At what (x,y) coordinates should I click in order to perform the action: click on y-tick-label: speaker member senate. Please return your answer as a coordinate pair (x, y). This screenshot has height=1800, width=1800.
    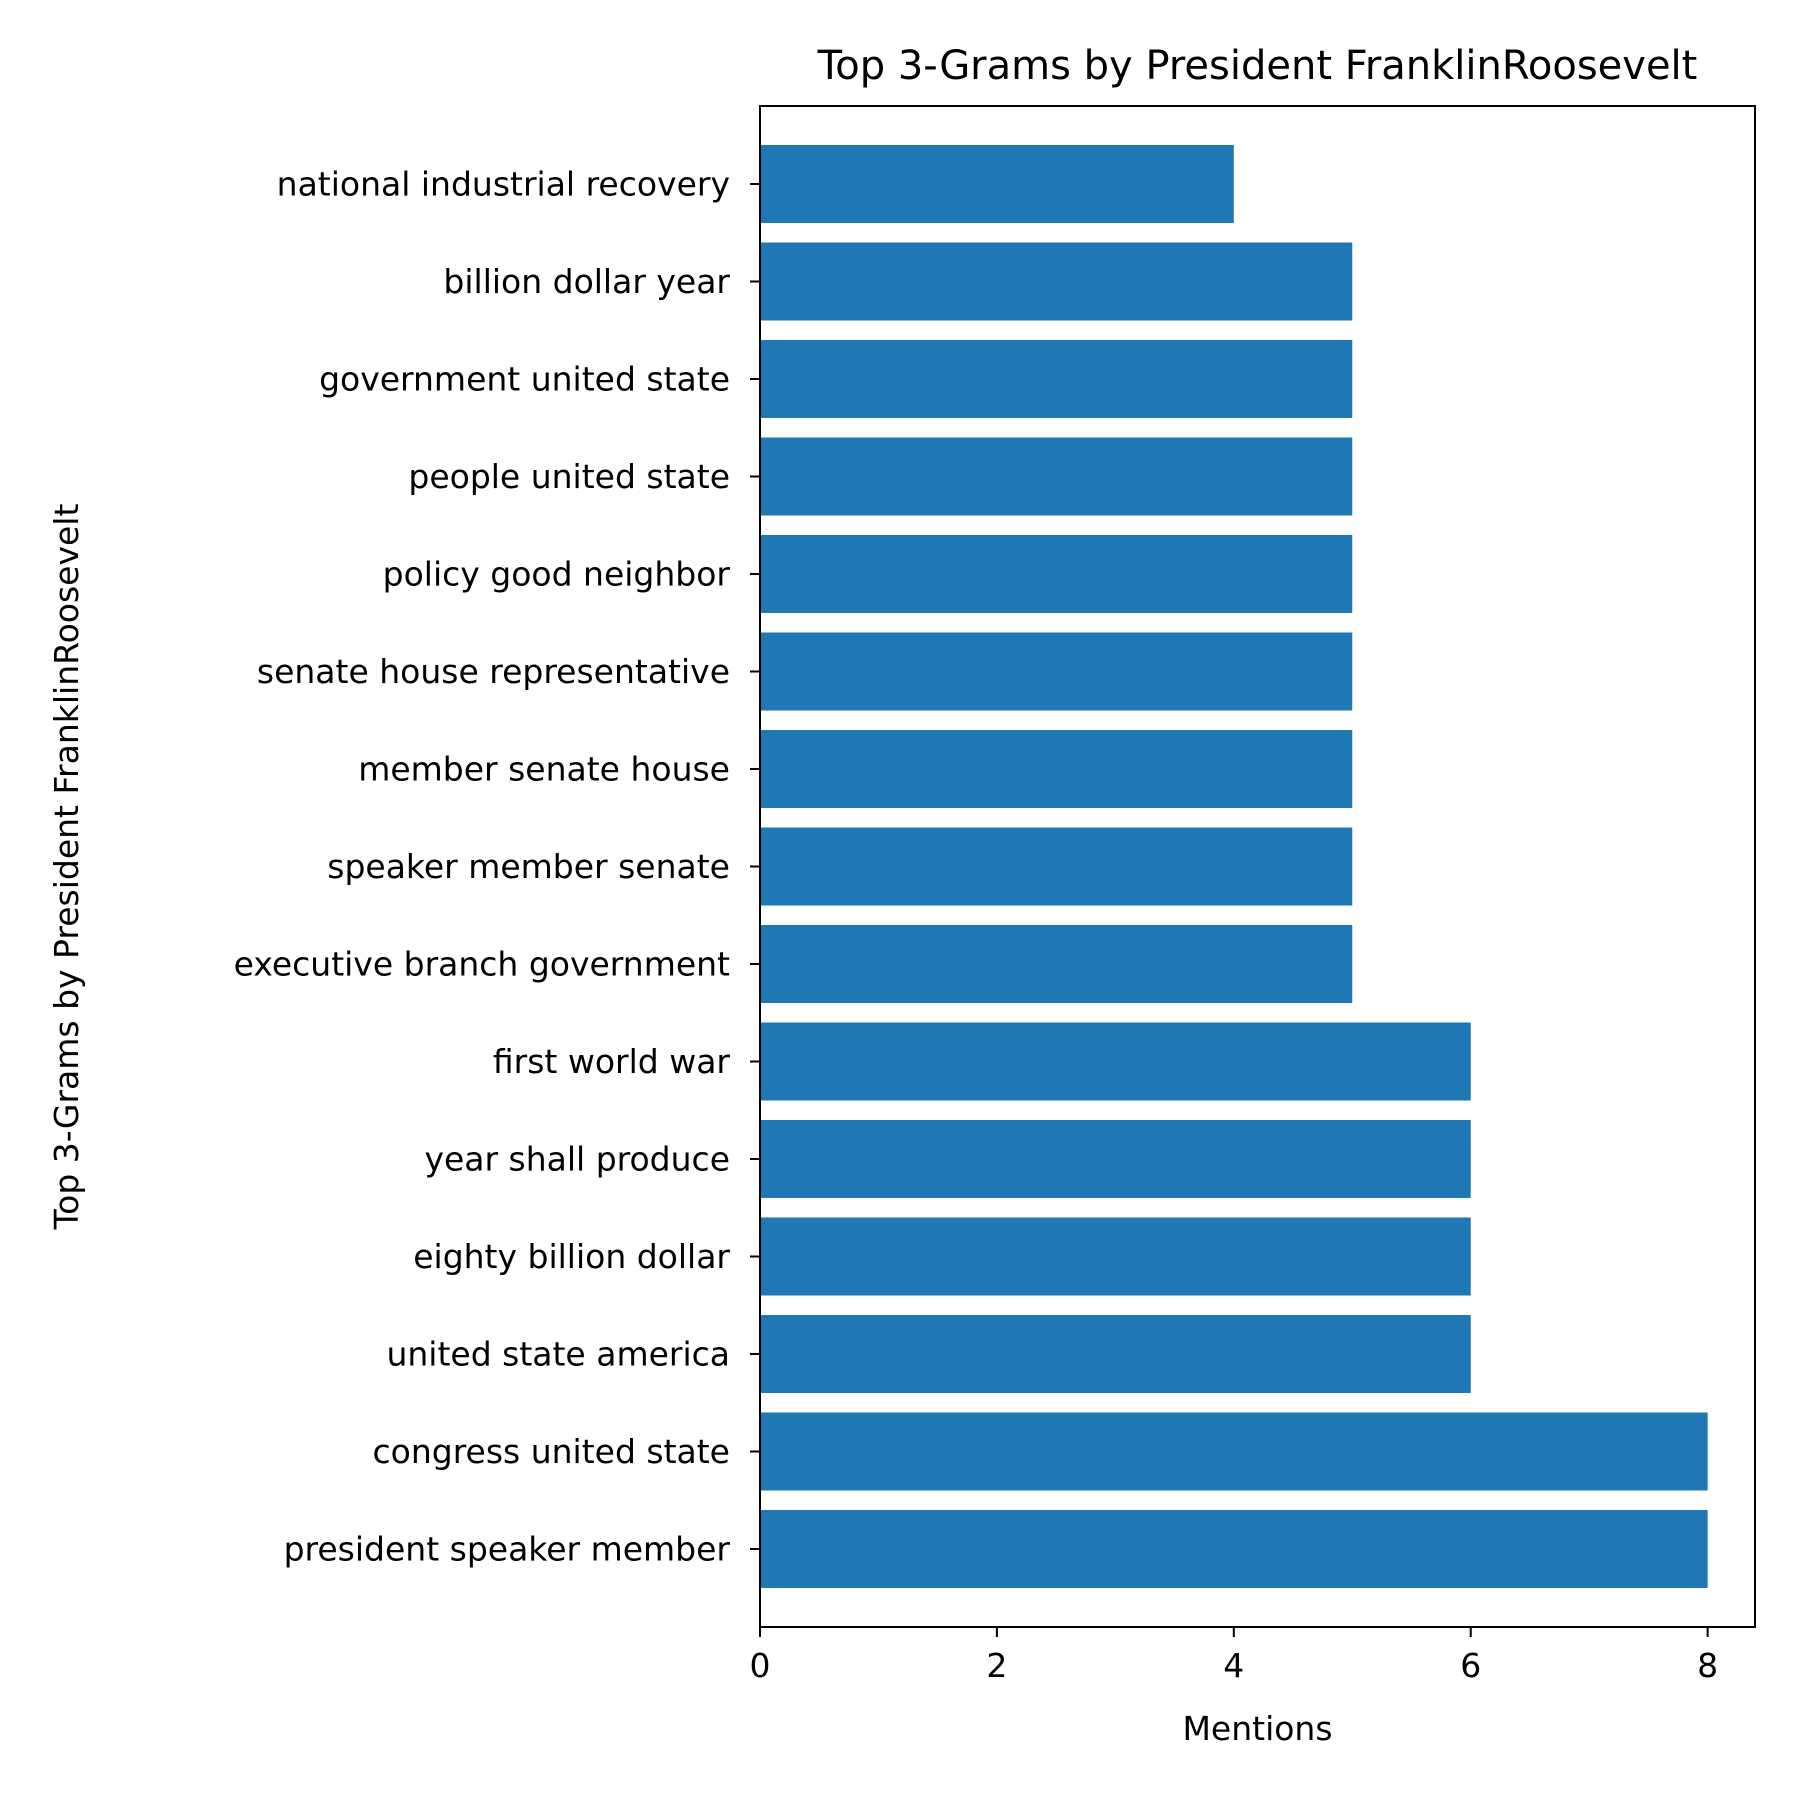
    Looking at the image, I should click on (528, 866).